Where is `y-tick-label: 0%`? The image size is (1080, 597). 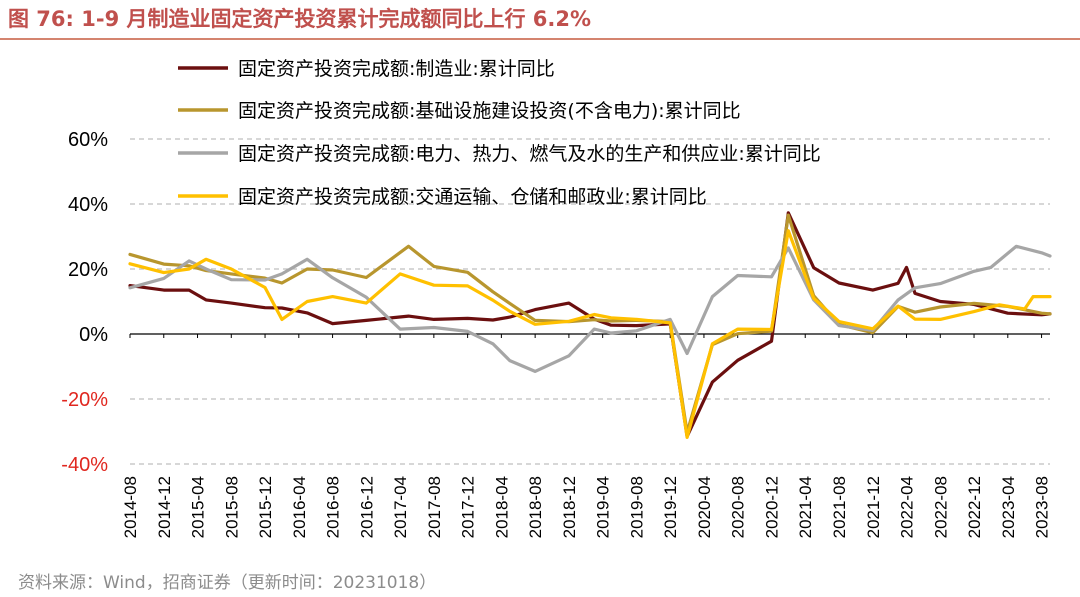
y-tick-label: 0% is located at coordinates (93, 335).